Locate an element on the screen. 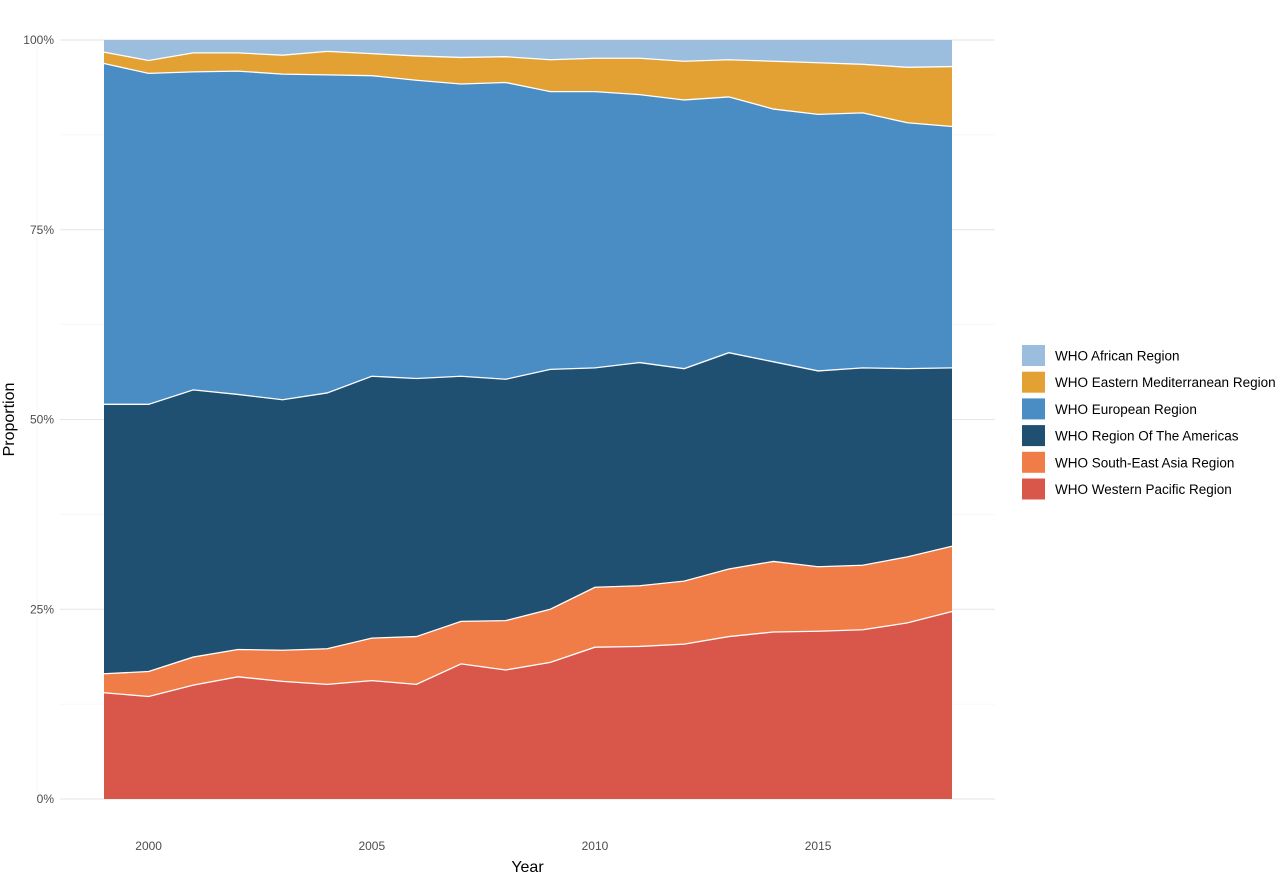  legend-key-who-south-east-asia-region is located at coordinates (1033, 462).